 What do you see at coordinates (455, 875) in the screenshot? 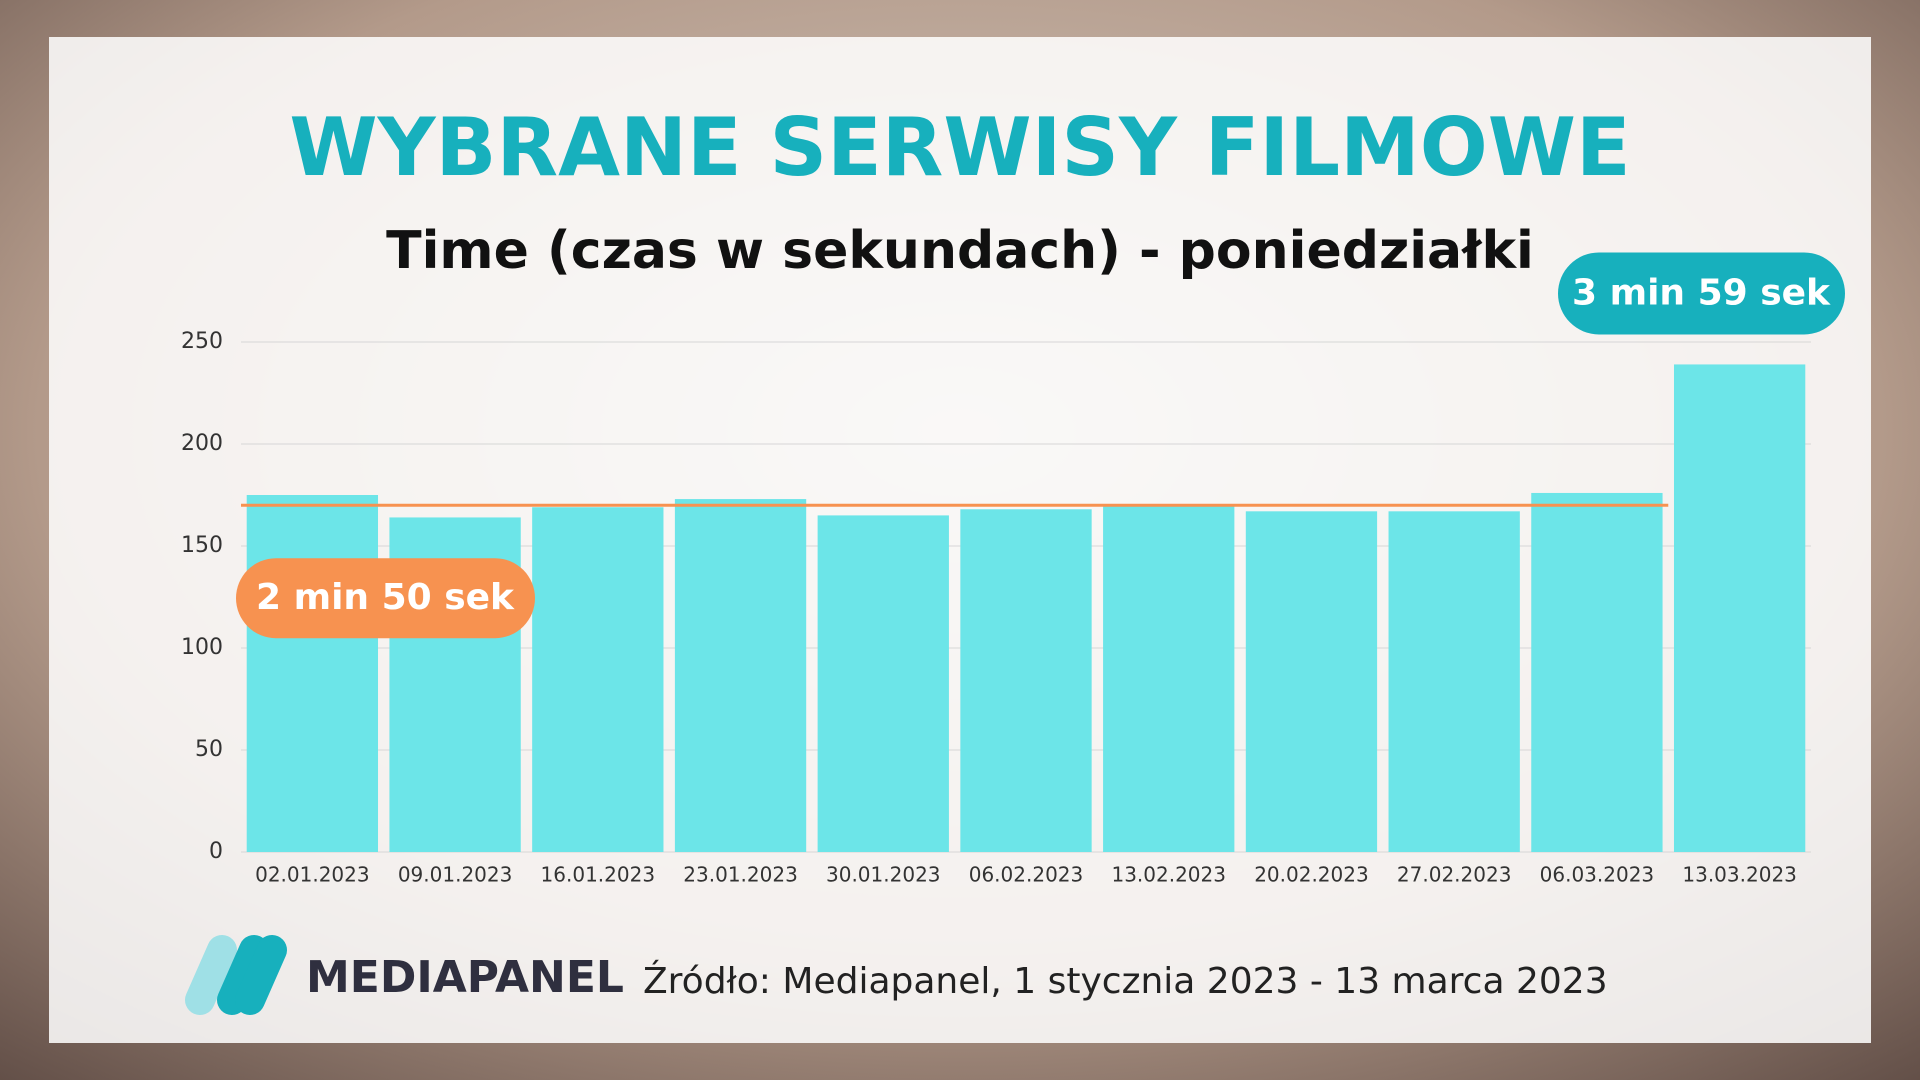
I see `x-tick-label: 09.01.2023` at bounding box center [455, 875].